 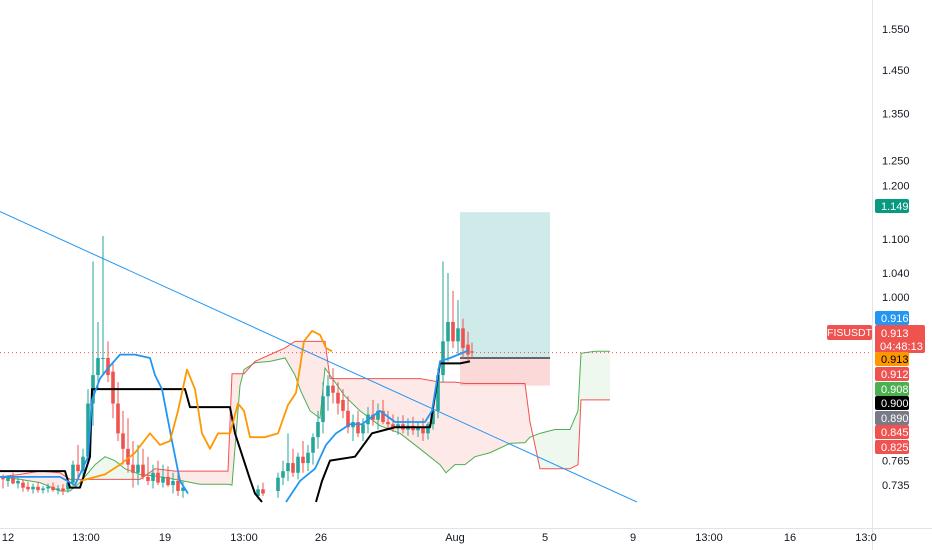 What do you see at coordinates (790, 538) in the screenshot?
I see `x-tick-label: 16` at bounding box center [790, 538].